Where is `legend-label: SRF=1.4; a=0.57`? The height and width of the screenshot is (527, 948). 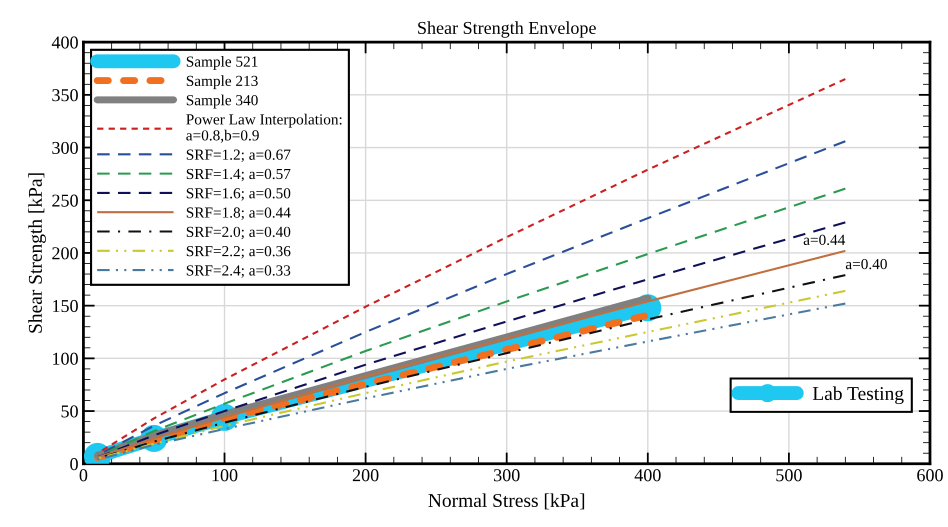
legend-label: SRF=1.4; a=0.57 is located at coordinates (238, 175).